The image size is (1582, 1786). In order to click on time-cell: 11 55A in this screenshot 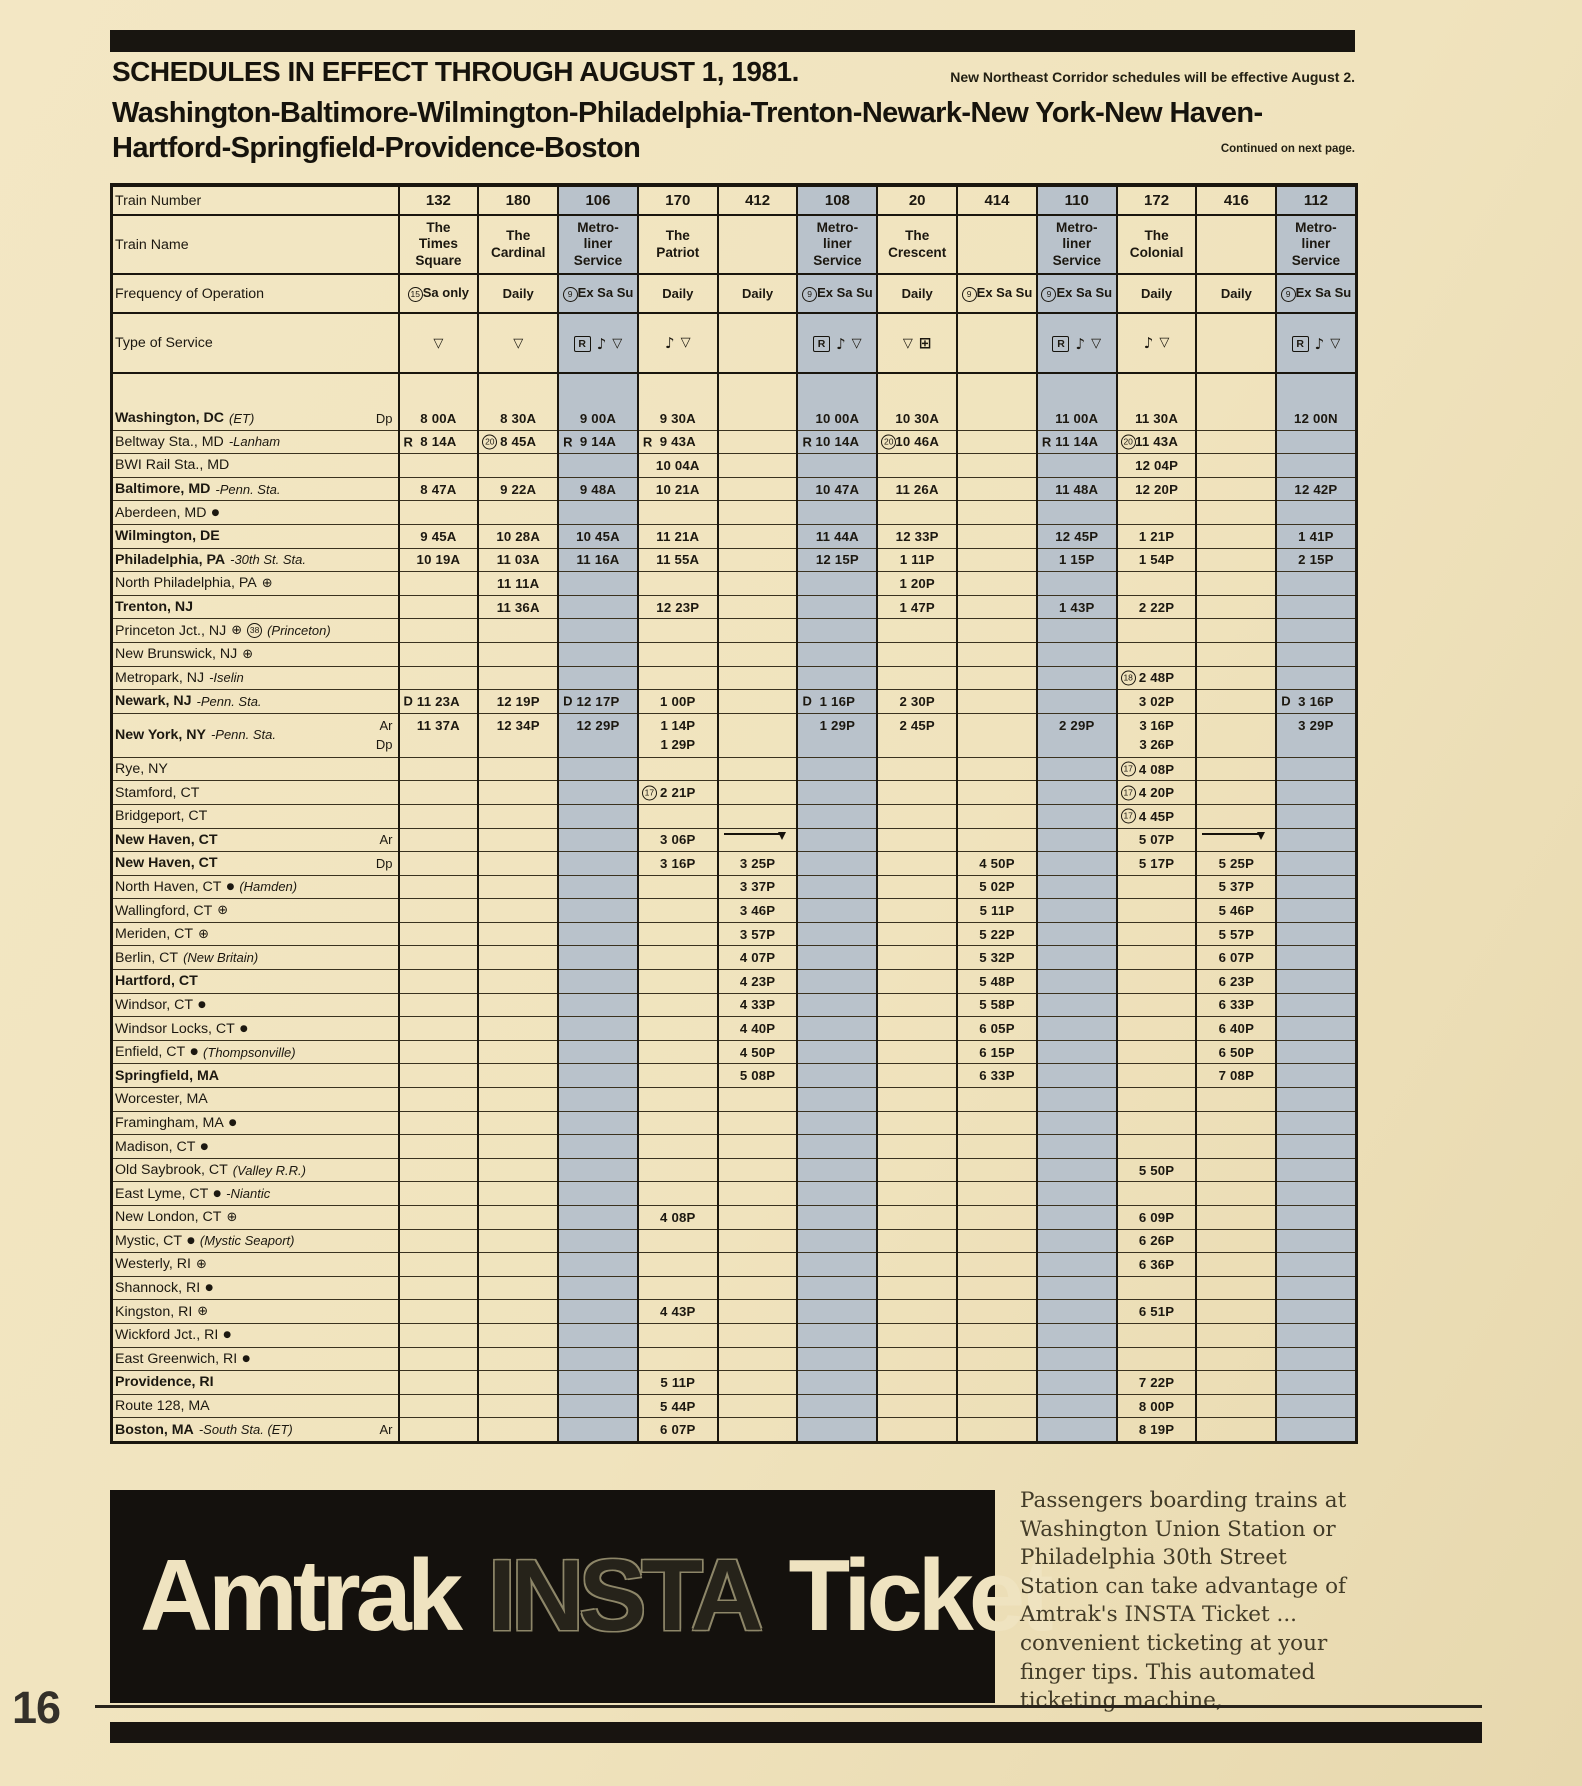, I will do `click(677, 560)`.